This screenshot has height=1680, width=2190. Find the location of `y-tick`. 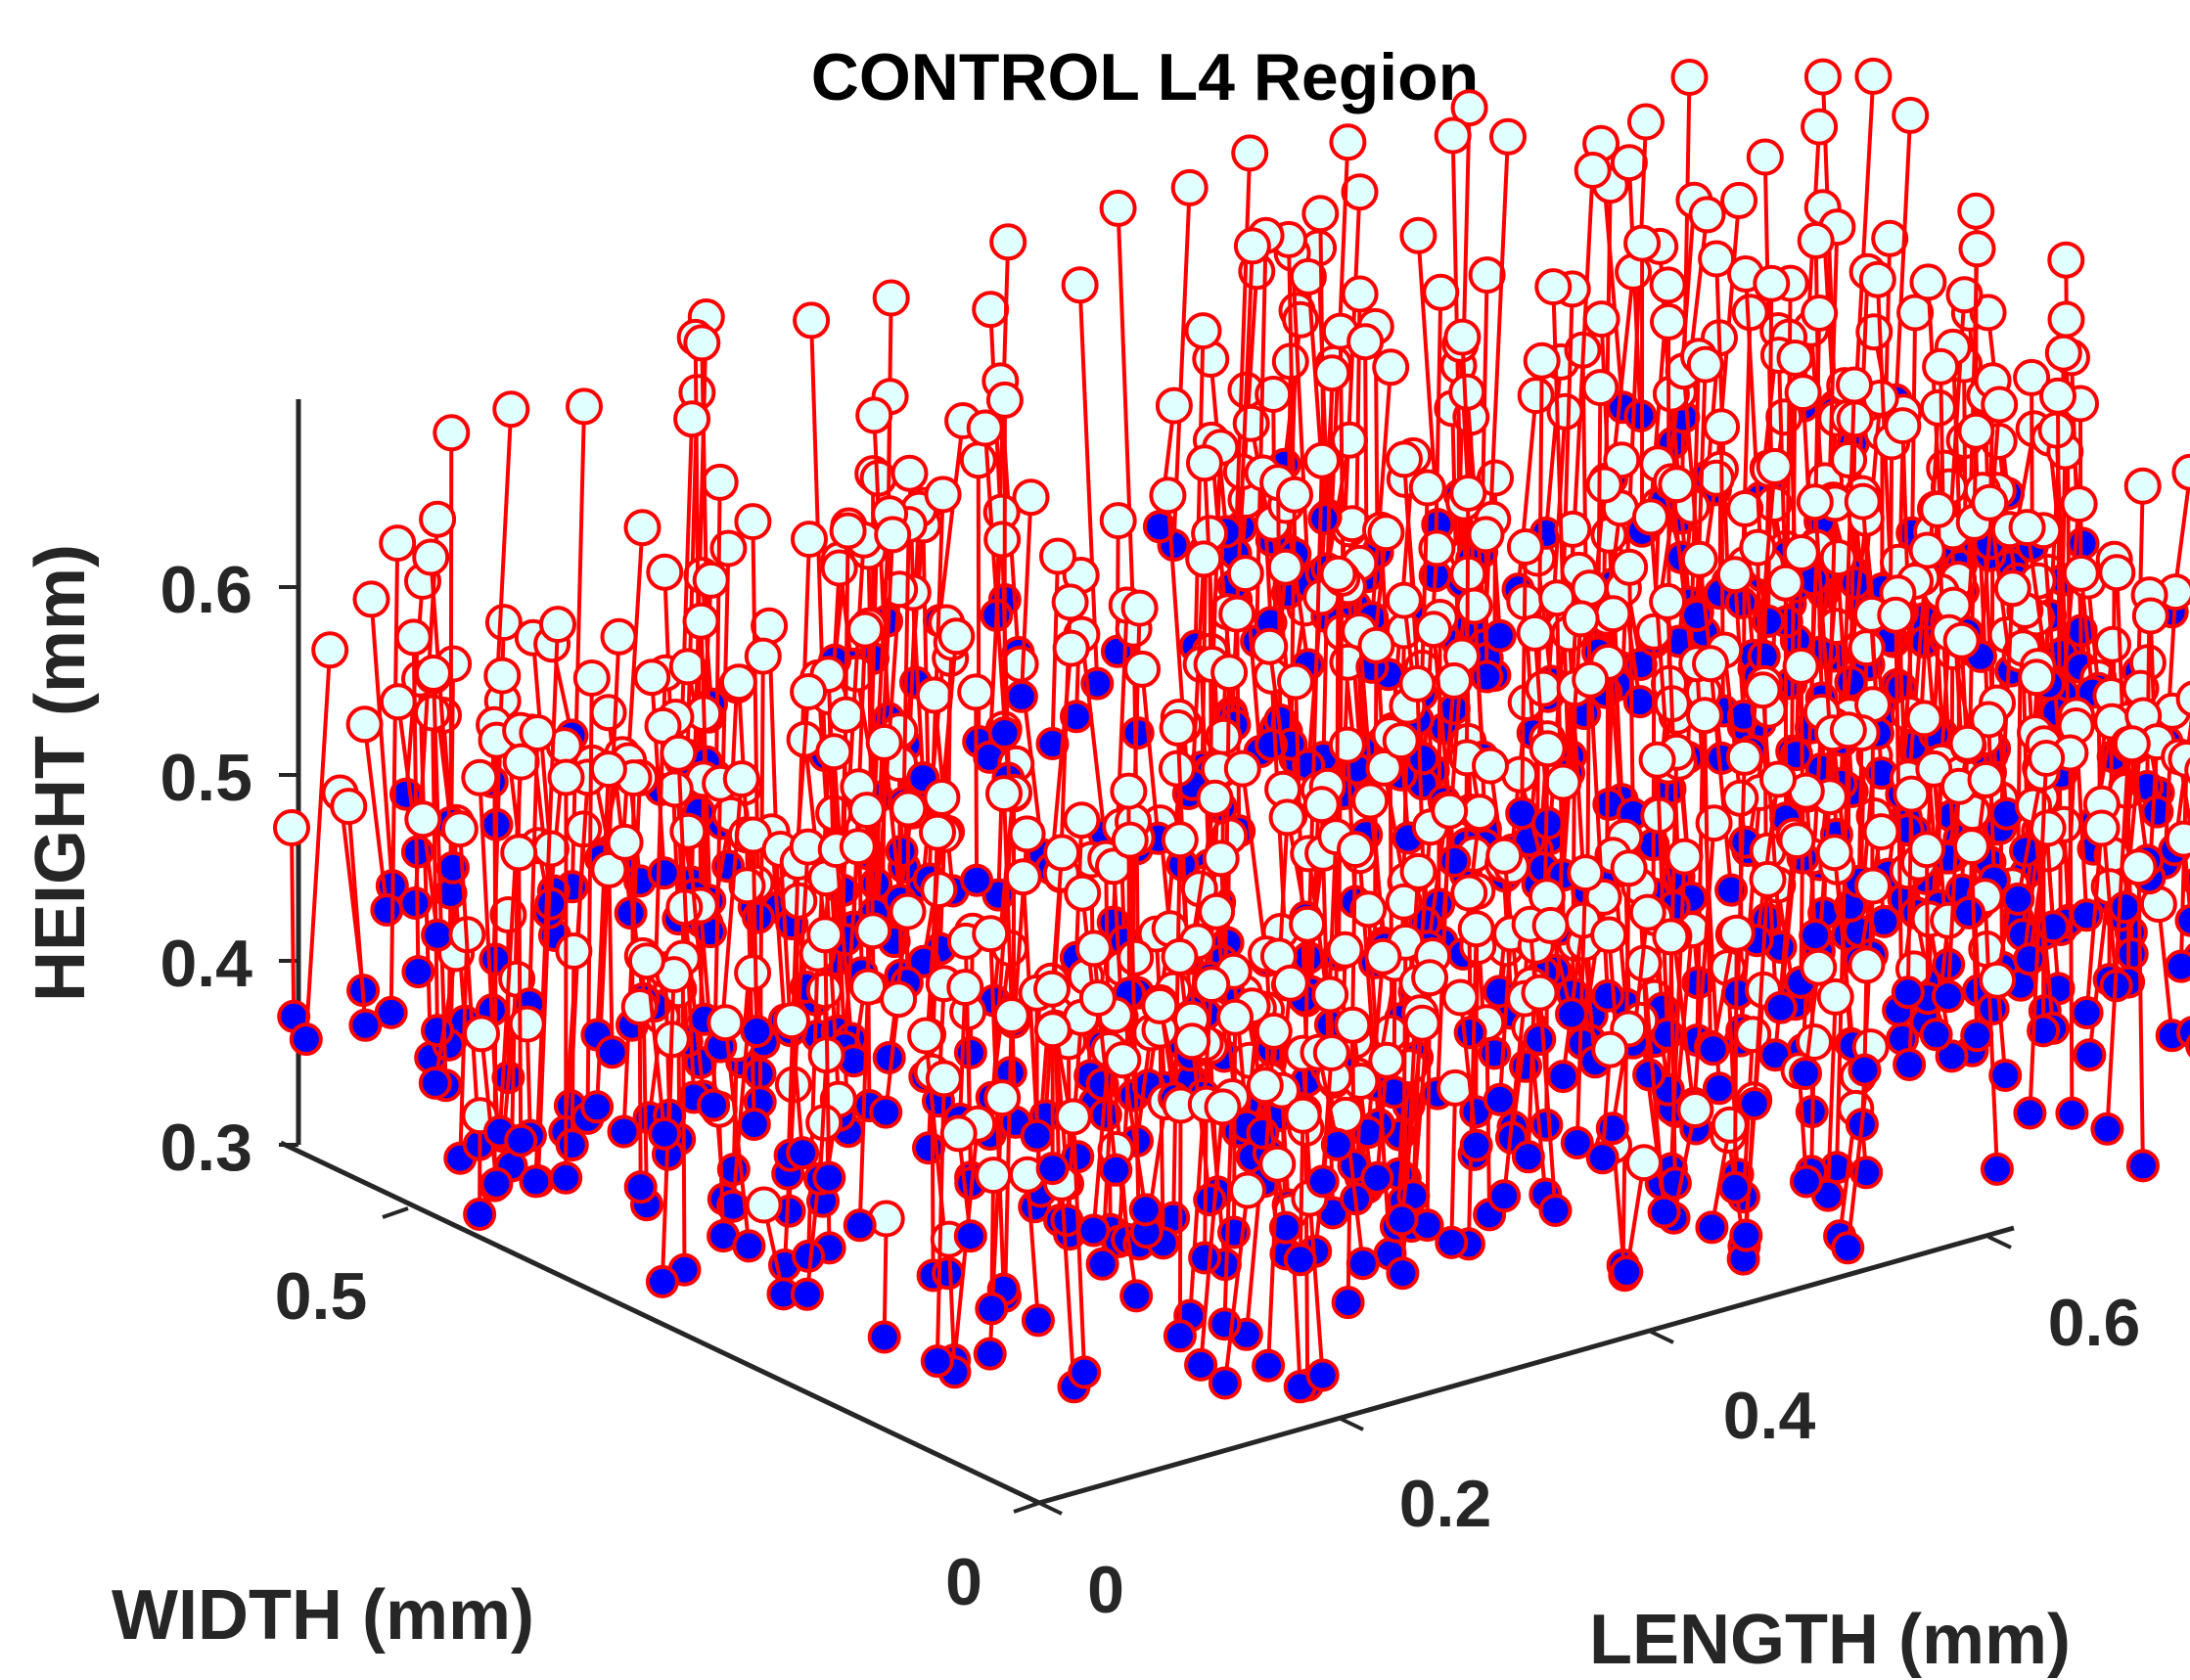

y-tick is located at coordinates (1026, 1507).